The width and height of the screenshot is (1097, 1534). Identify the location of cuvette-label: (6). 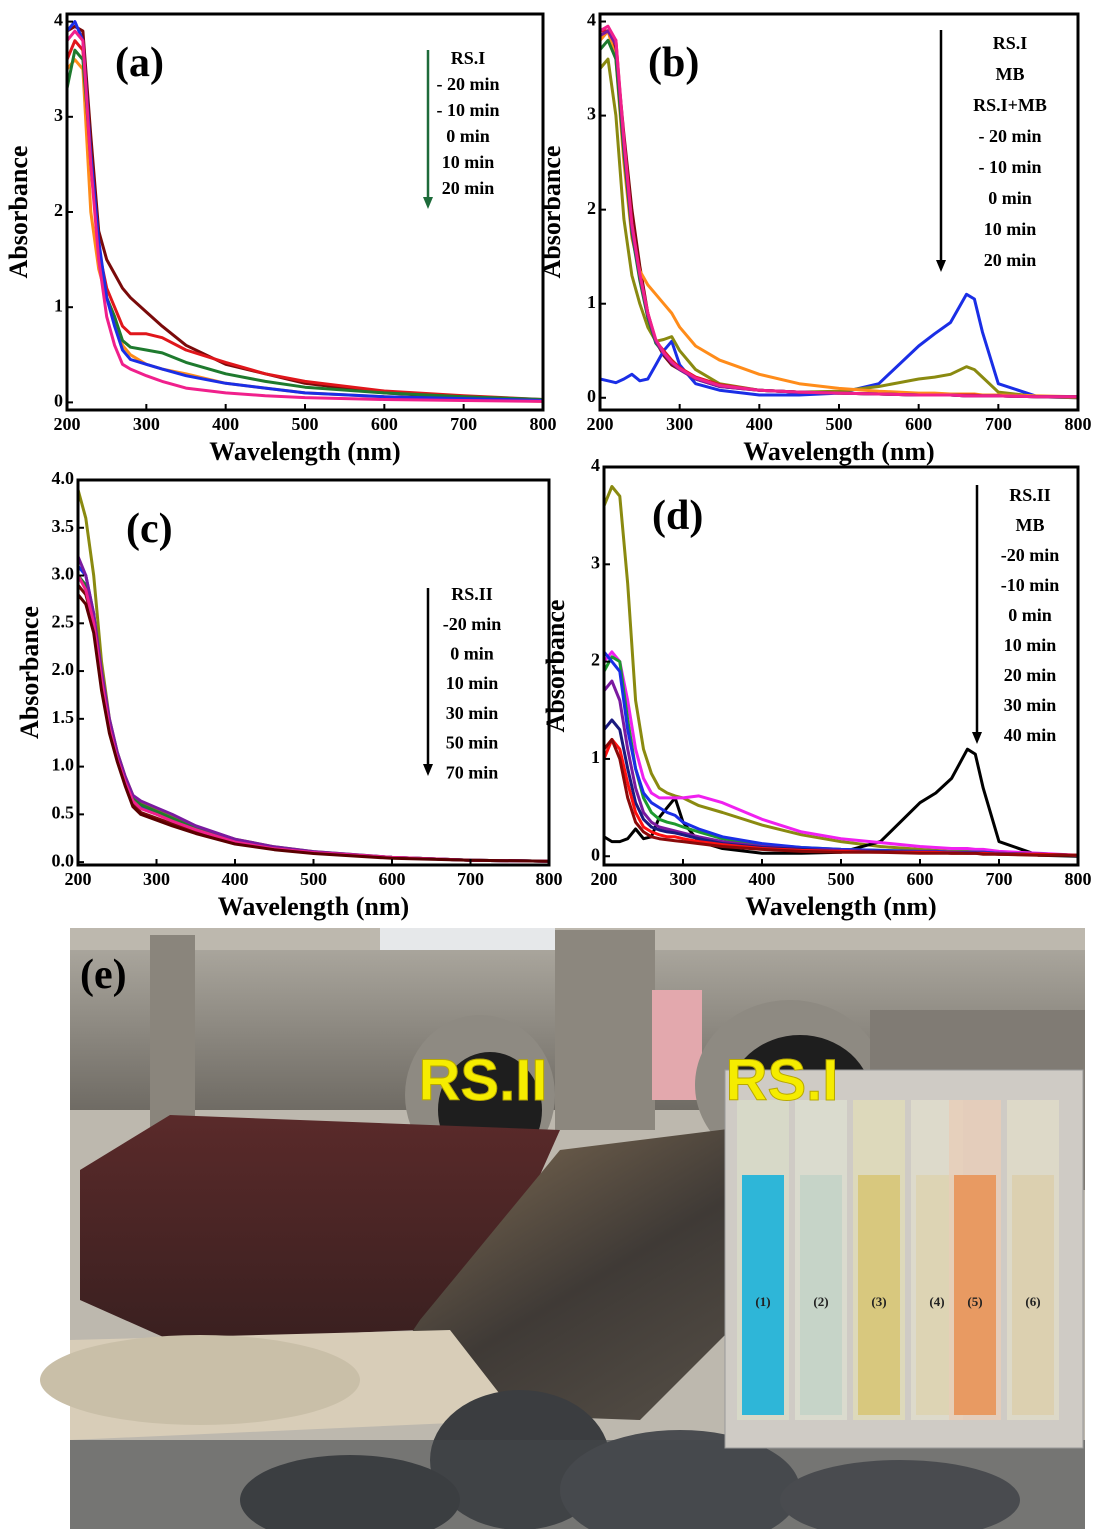
(1032, 1301).